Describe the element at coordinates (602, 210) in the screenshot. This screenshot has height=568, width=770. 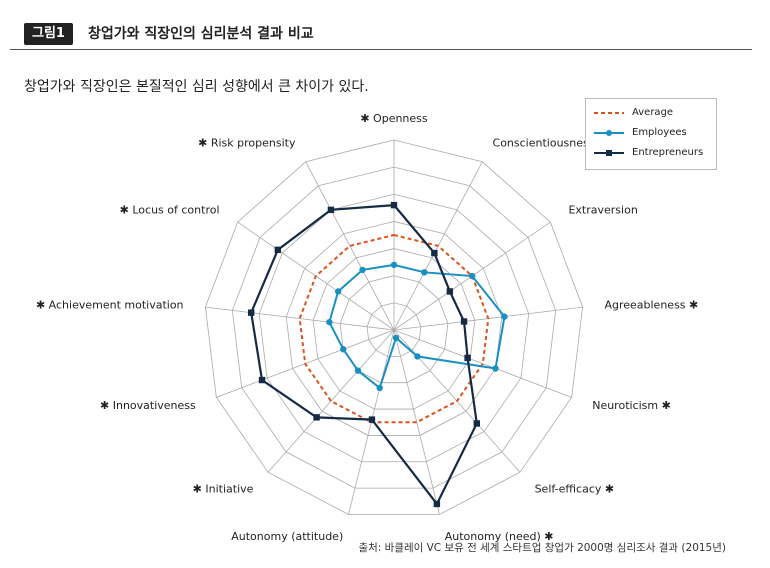
I see `axis-label: Extraversion` at that location.